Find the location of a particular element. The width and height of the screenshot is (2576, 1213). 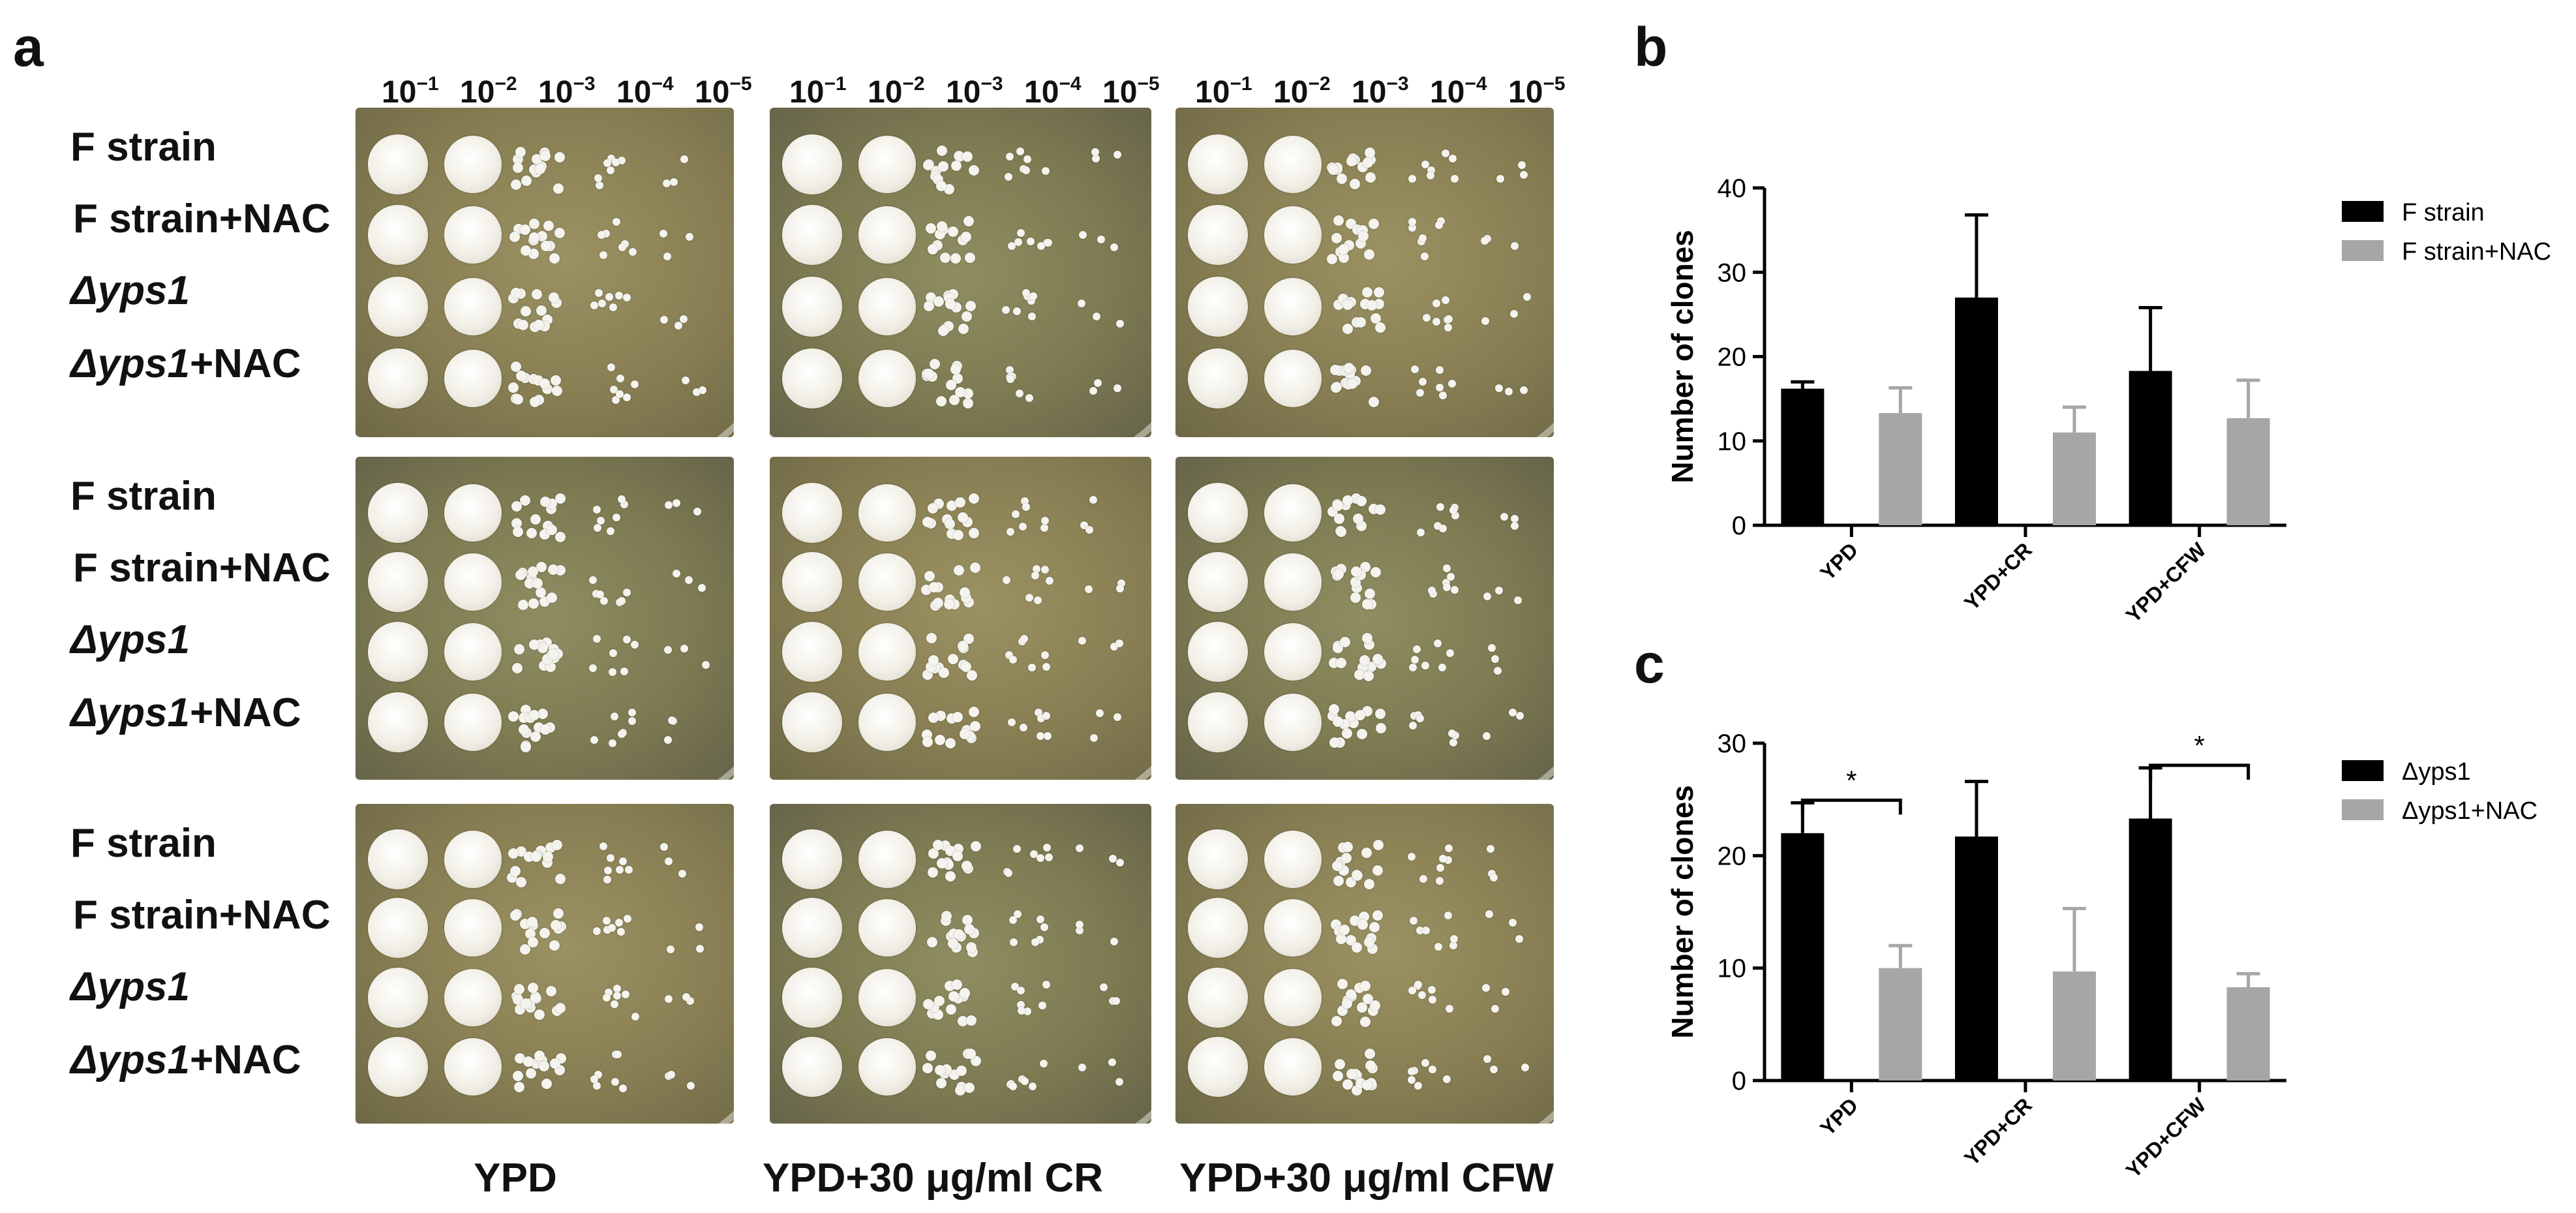

dilution-label: 10−4 is located at coordinates (1053, 91).